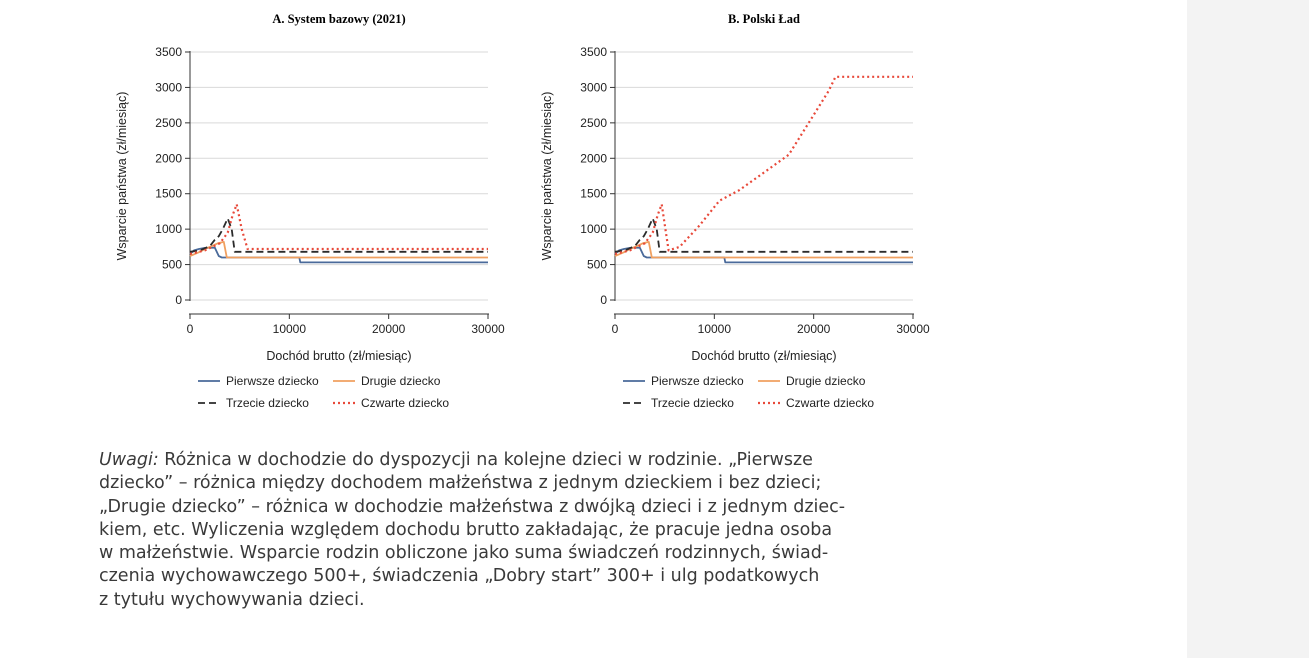 The width and height of the screenshot is (1309, 658). I want to click on side-margin-band, so click(1248, 329).